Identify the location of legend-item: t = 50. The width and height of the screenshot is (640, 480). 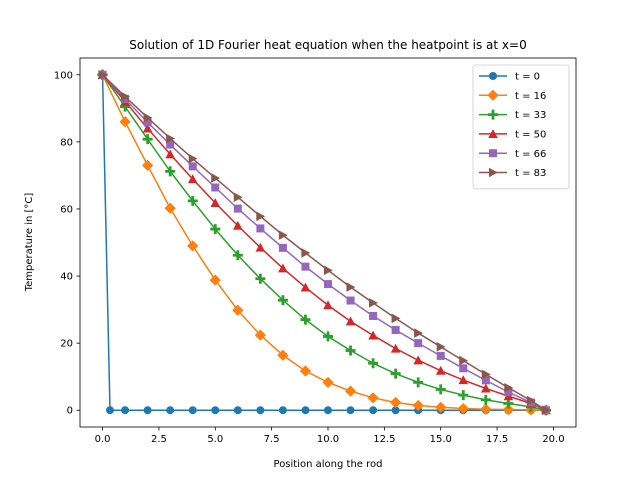
(512, 135).